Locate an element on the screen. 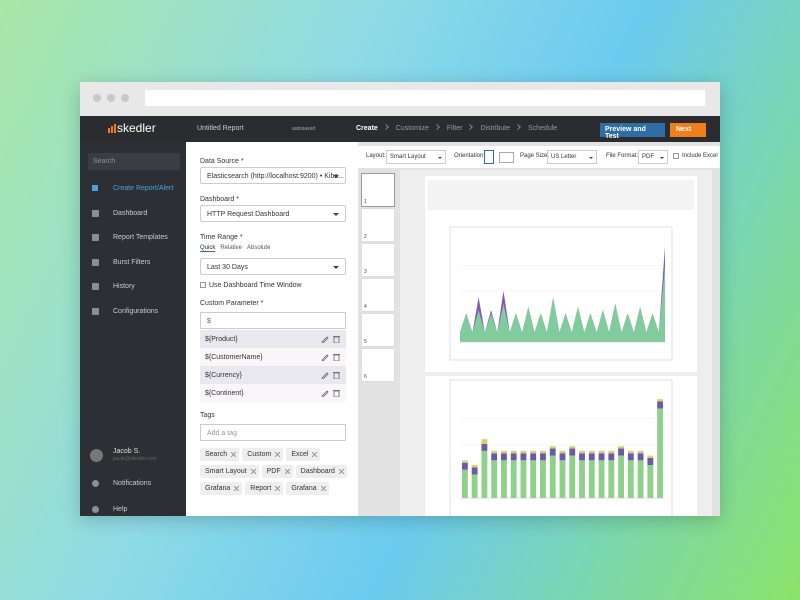  tag: PDF is located at coordinates (277, 471).